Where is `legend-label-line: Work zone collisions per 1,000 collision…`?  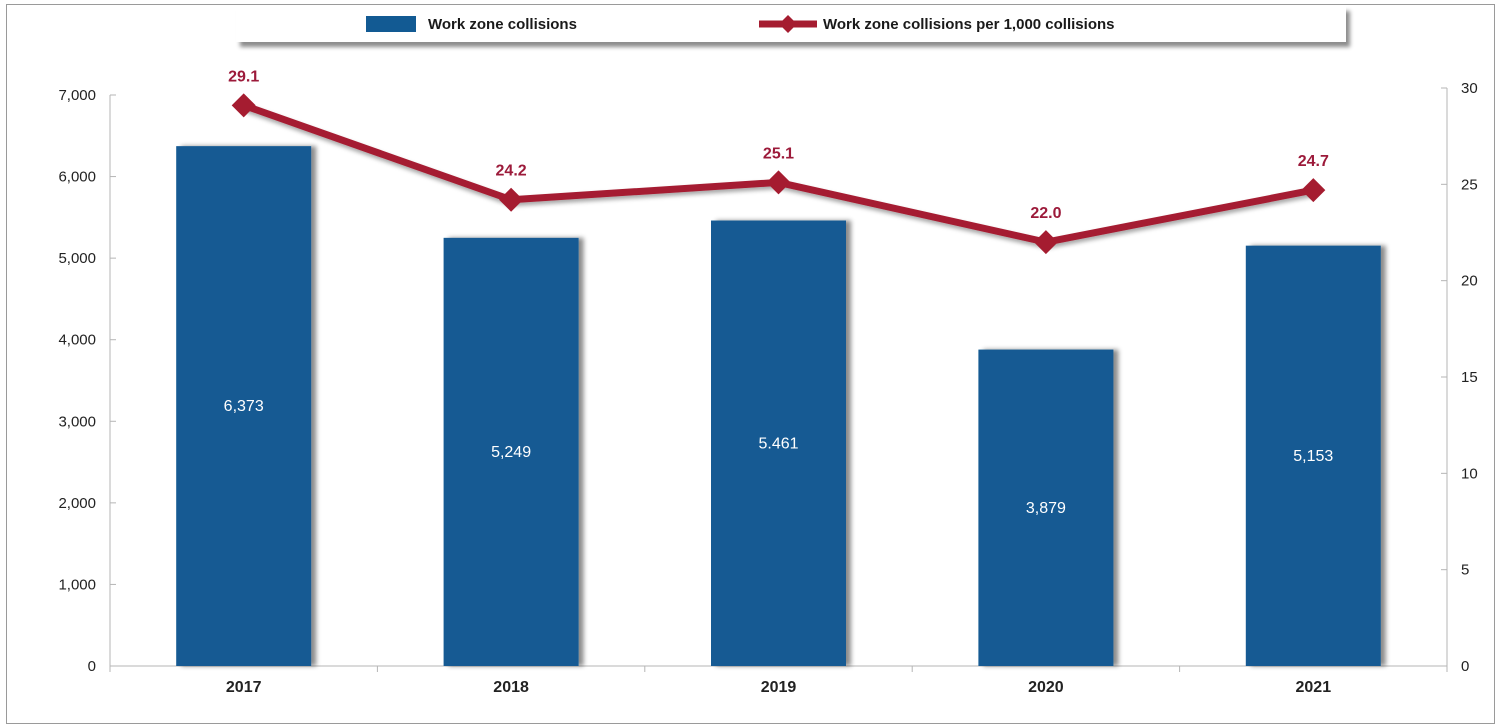 legend-label-line: Work zone collisions per 1,000 collision… is located at coordinates (969, 24).